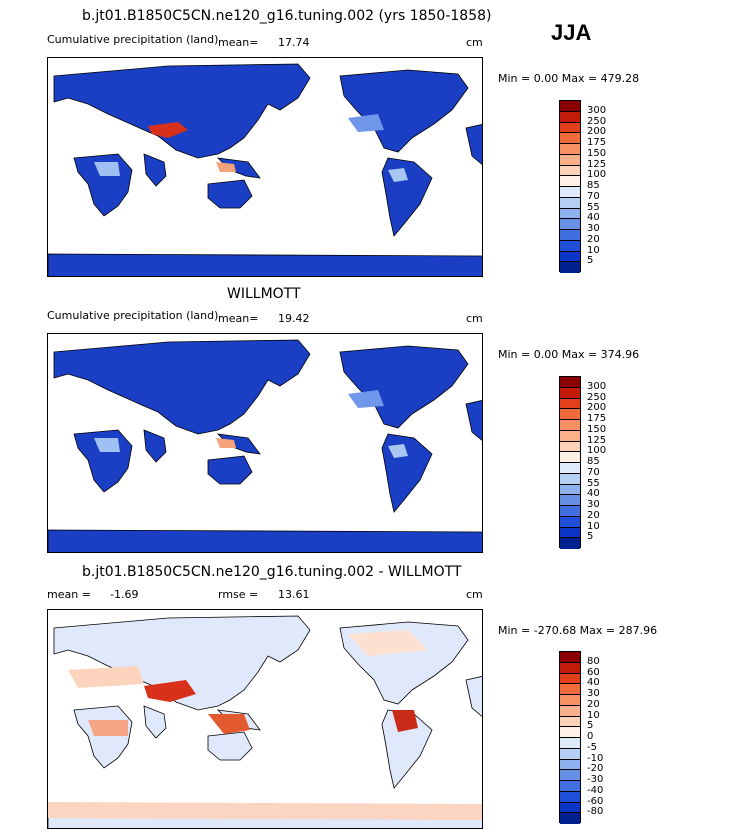 The height and width of the screenshot is (833, 733). I want to click on season-label: JJA, so click(571, 32).